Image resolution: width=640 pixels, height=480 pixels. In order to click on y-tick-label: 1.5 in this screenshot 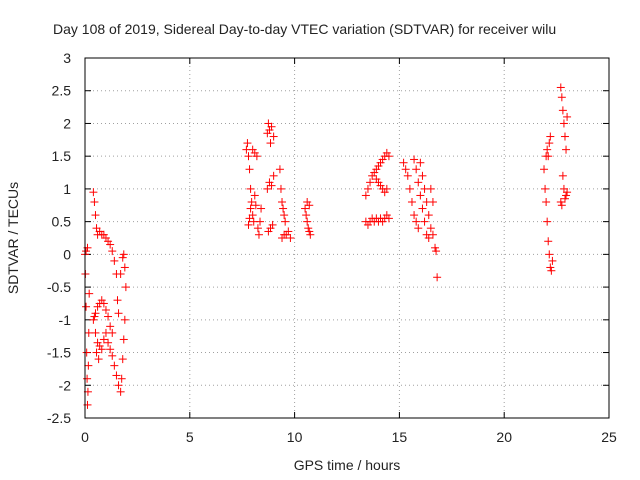, I will do `click(62, 156)`.